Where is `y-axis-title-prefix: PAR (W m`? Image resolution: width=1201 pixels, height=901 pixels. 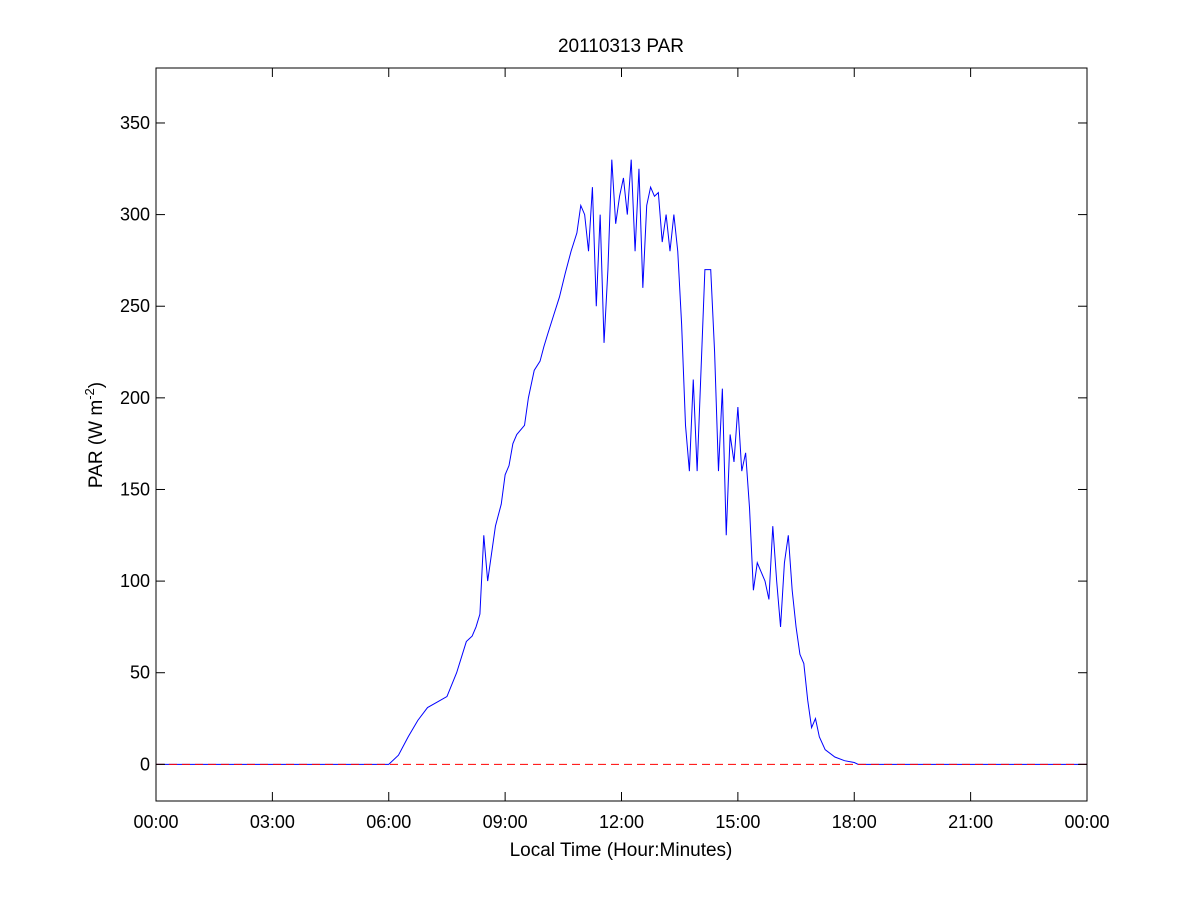 y-axis-title-prefix: PAR (W m is located at coordinates (96, 444).